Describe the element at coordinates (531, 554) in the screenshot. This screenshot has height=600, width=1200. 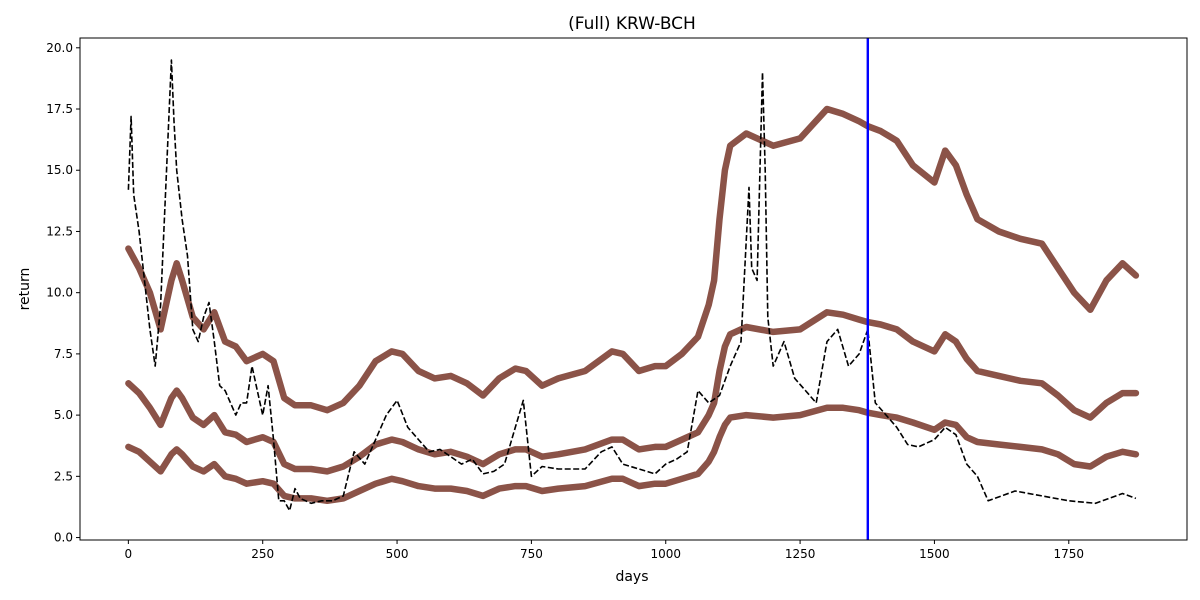
I see `x-tick-label: 750` at that location.